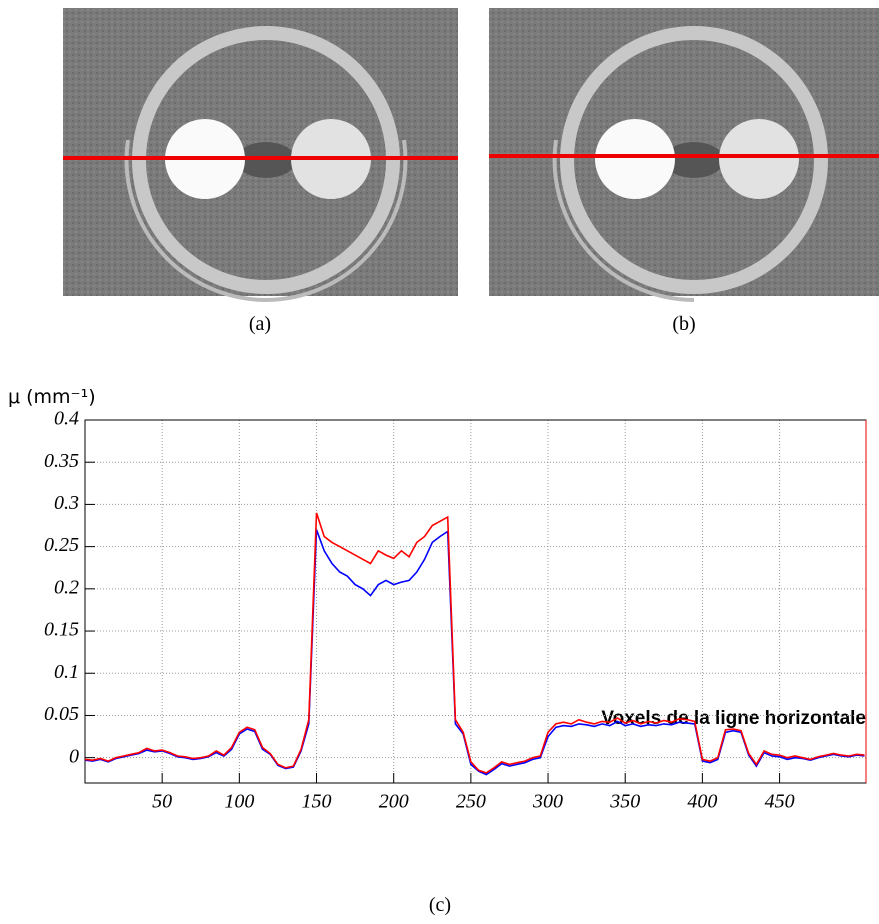  Describe the element at coordinates (683, 324) in the screenshot. I see `caption: (b)` at that location.